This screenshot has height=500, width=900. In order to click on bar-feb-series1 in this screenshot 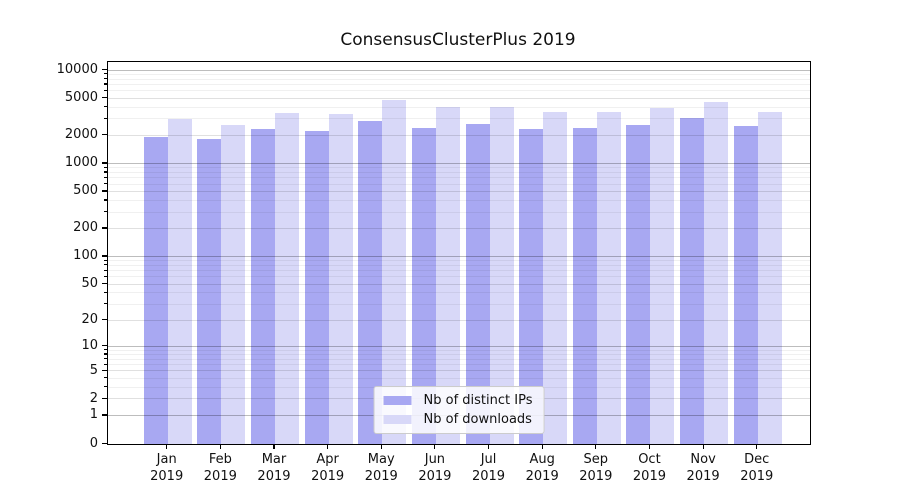, I will do `click(209, 291)`.